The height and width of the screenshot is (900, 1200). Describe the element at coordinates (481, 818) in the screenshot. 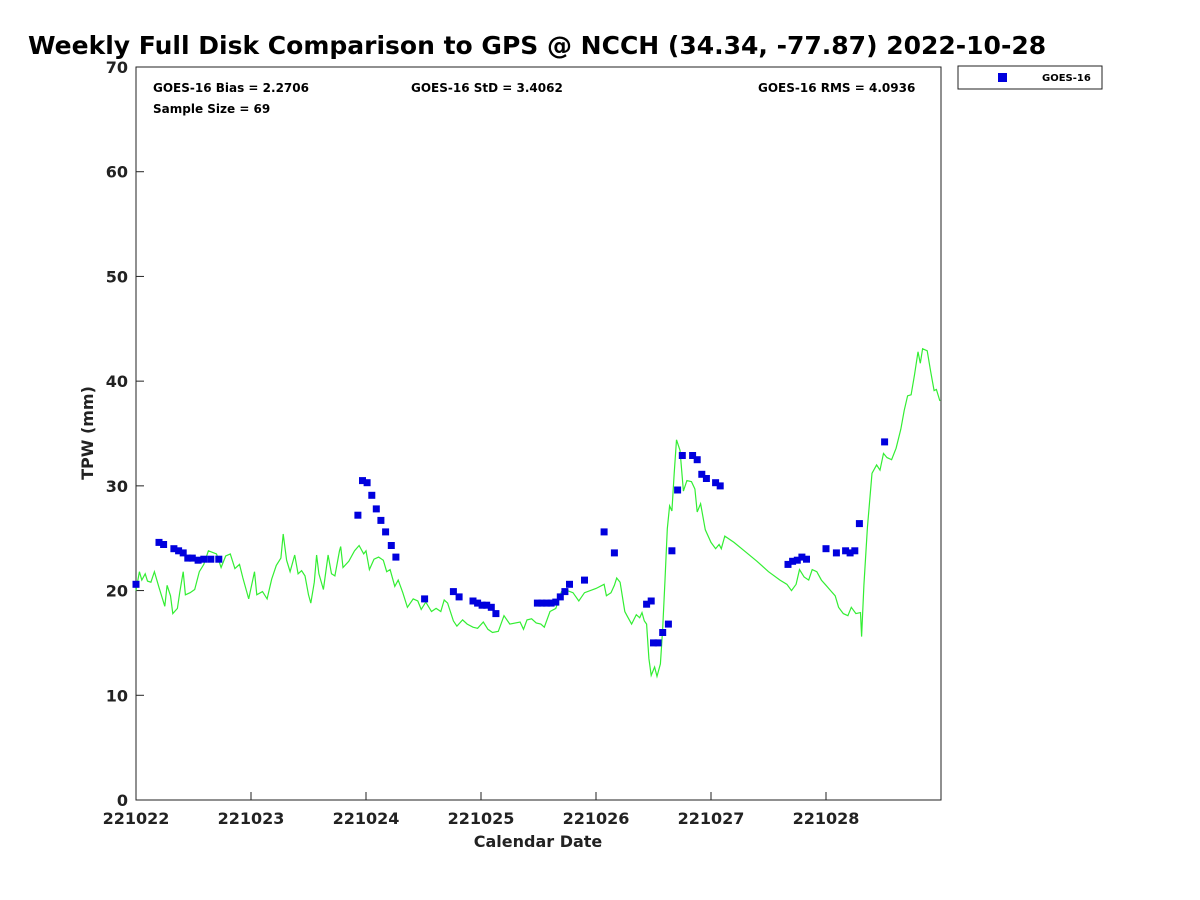

I see `x-tick-label: 221025` at that location.